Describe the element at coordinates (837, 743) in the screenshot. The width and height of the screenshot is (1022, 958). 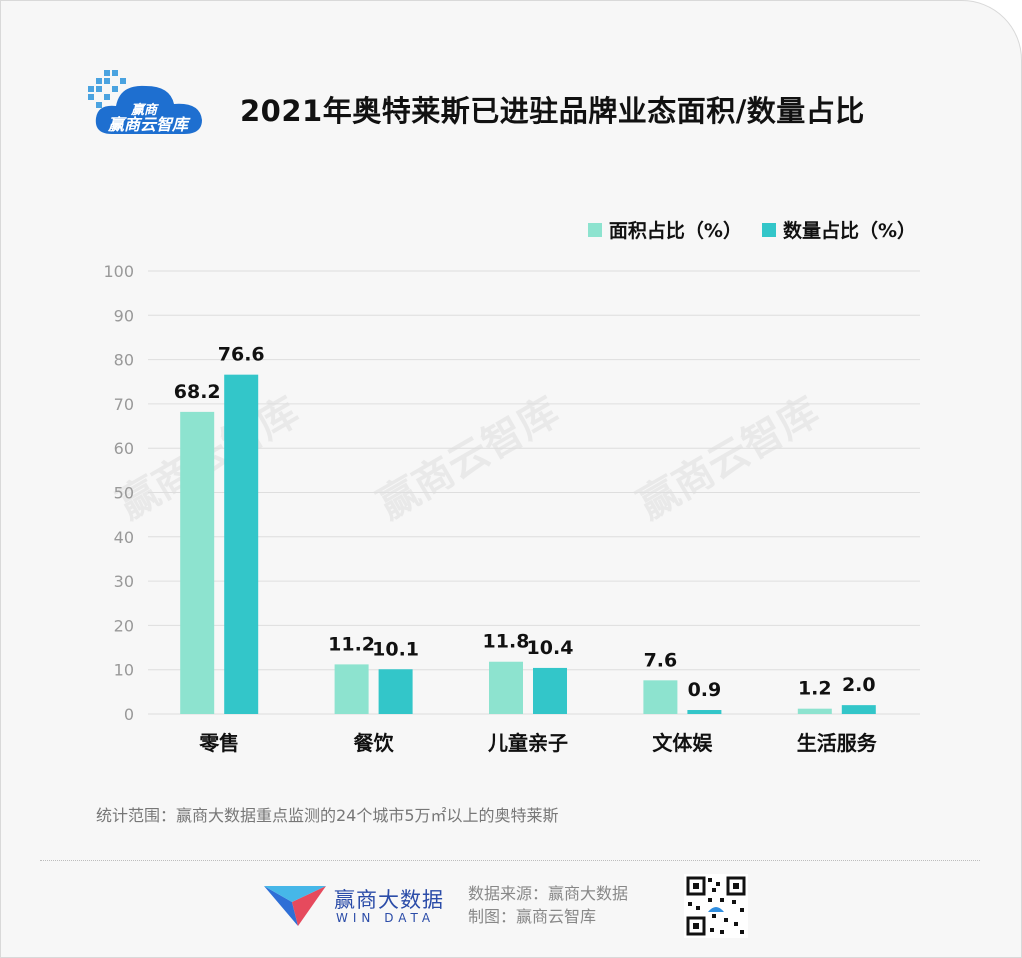
I see `x-category-label: 生活服务` at that location.